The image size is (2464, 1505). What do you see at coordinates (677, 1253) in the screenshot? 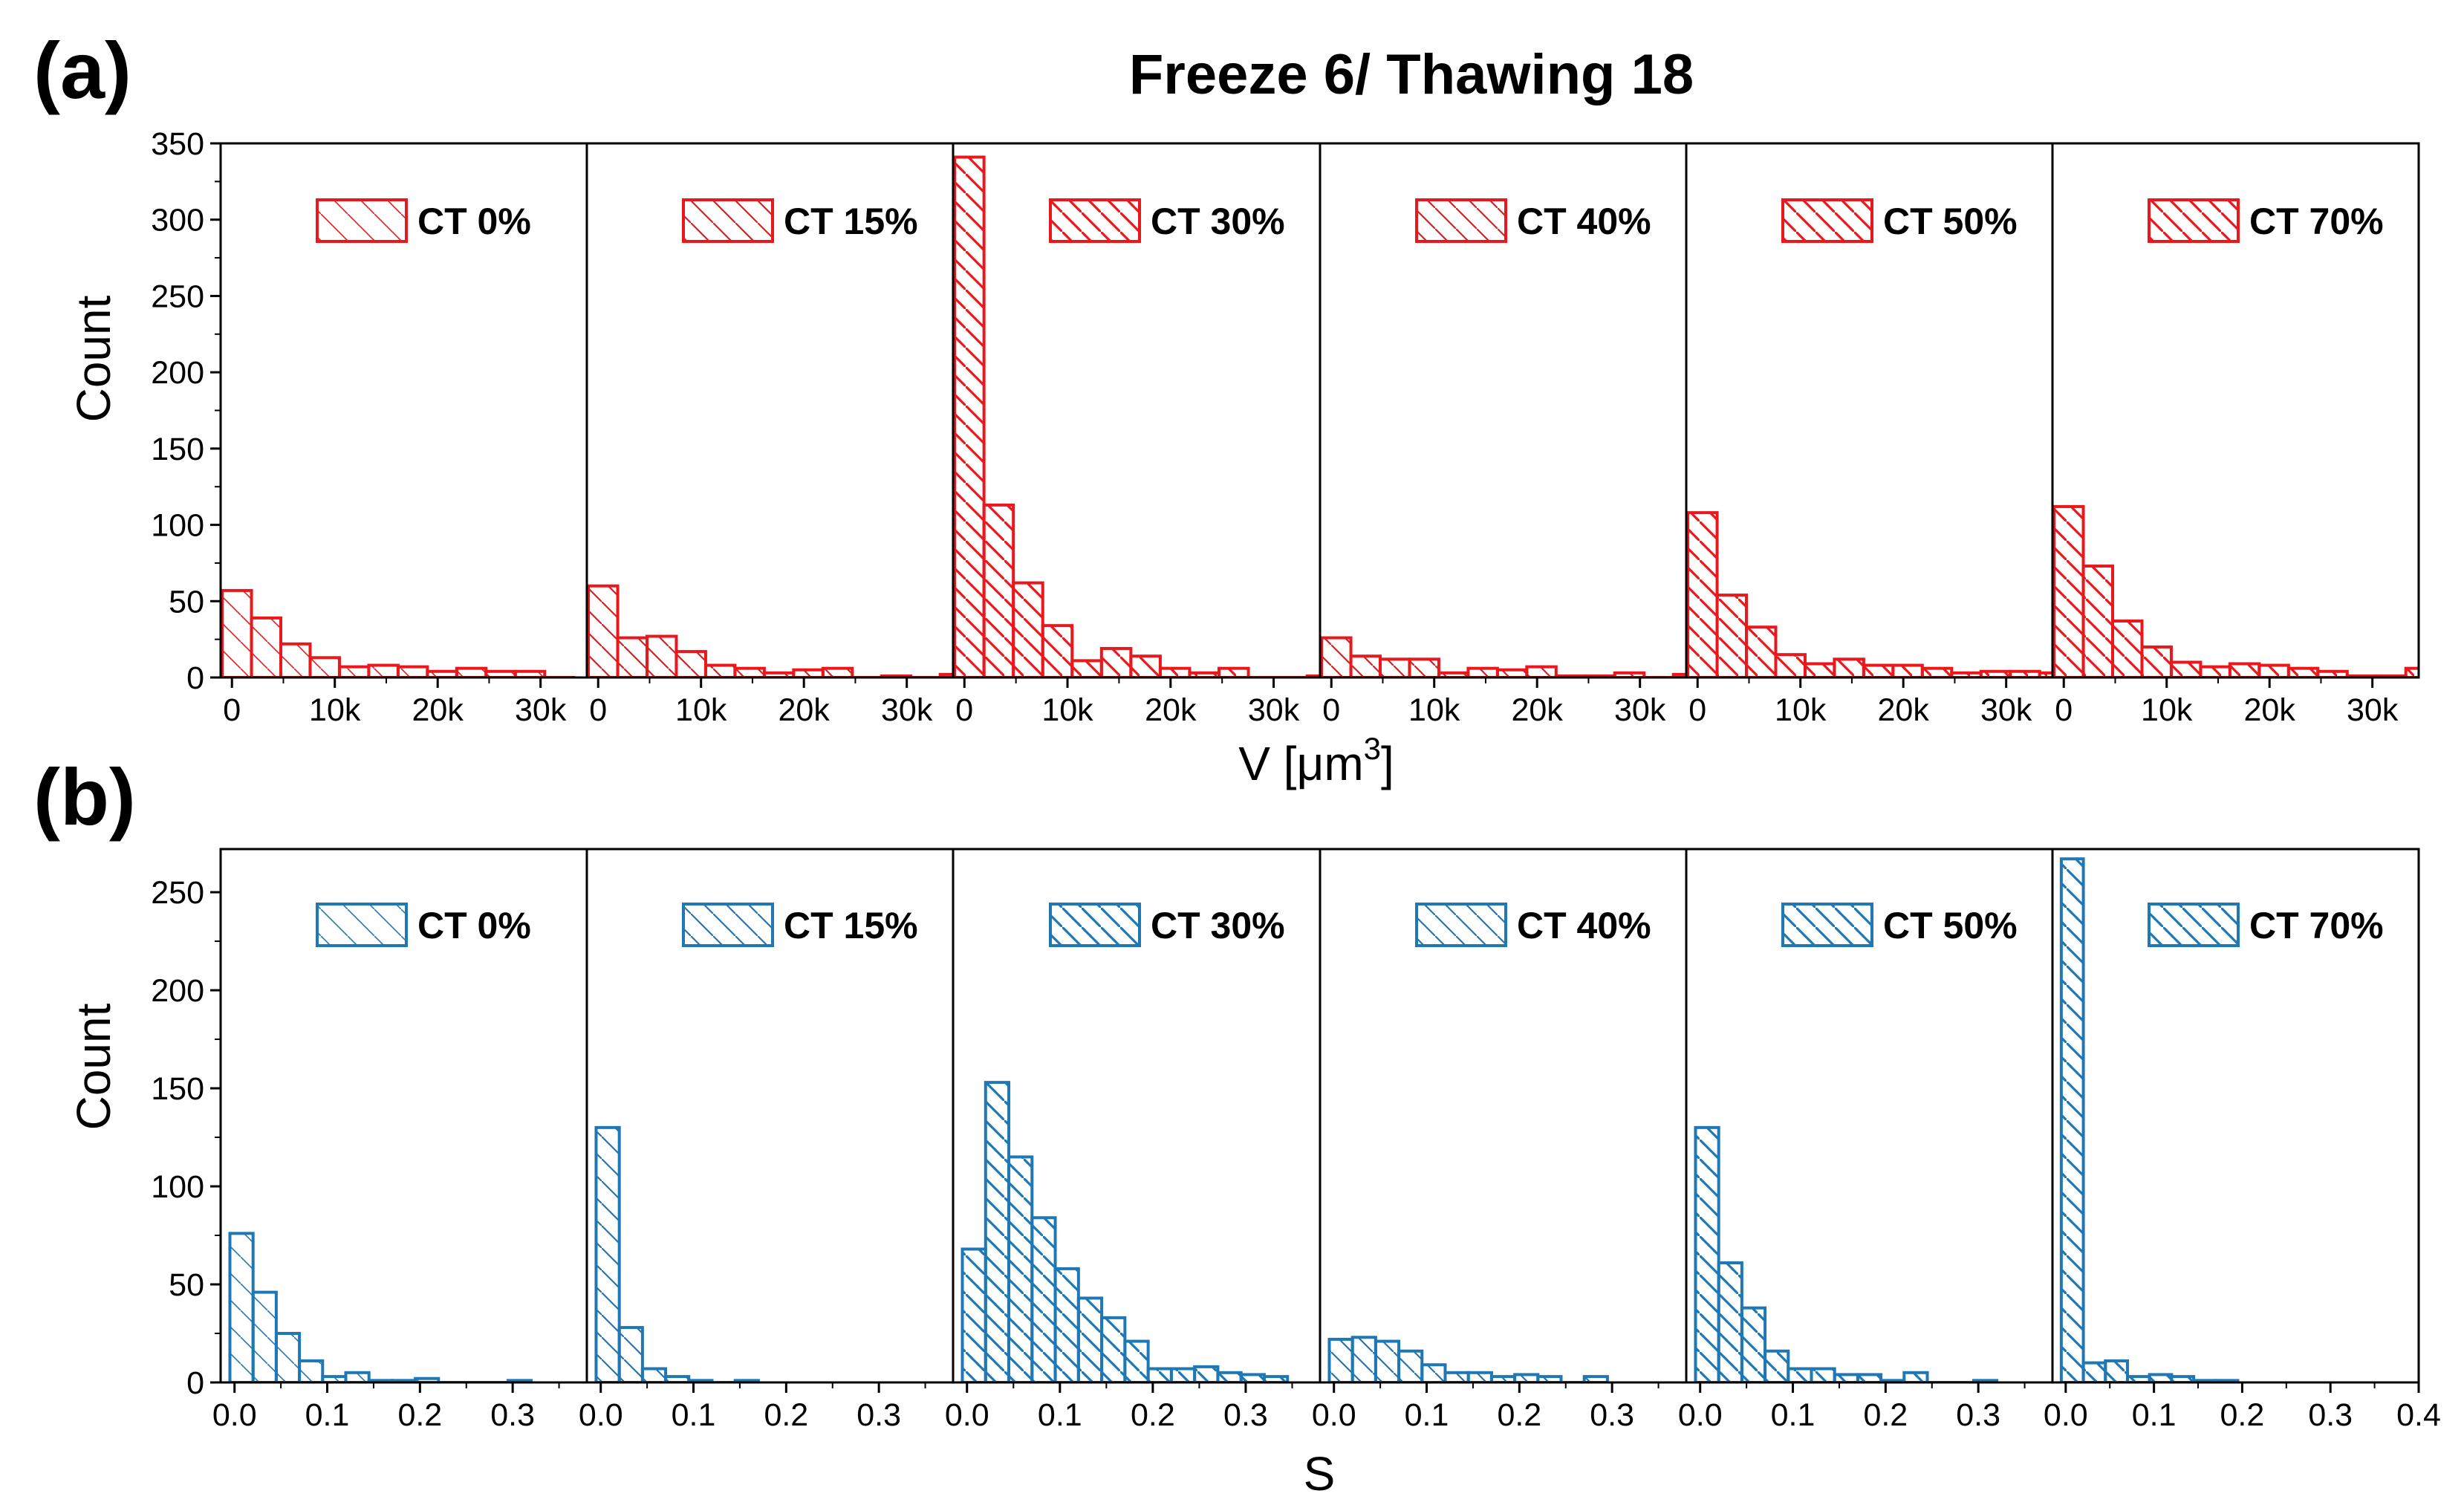
I see `panel-b-1-bars` at bounding box center [677, 1253].